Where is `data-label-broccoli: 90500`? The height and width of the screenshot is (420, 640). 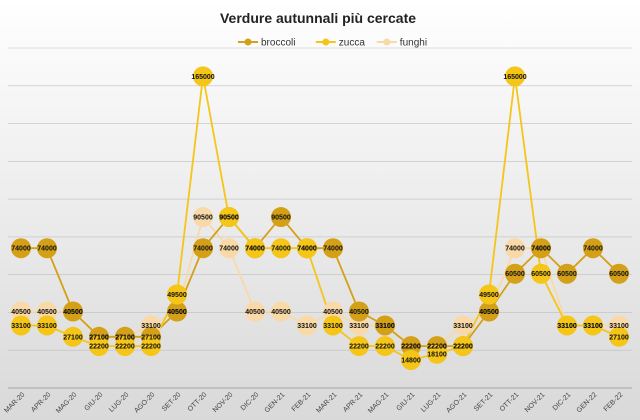 data-label-broccoli: 90500 is located at coordinates (281, 218).